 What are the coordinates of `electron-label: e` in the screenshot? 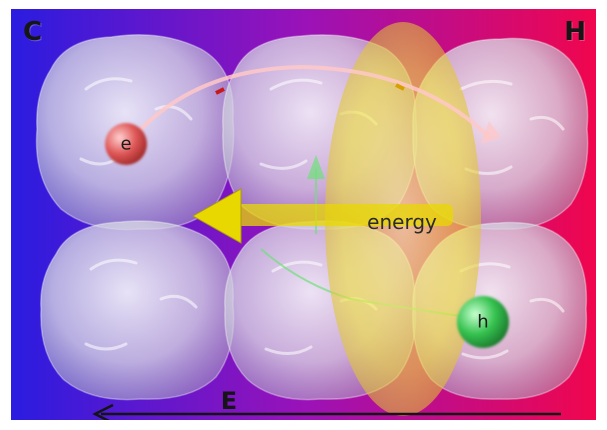 It's located at (126, 144).